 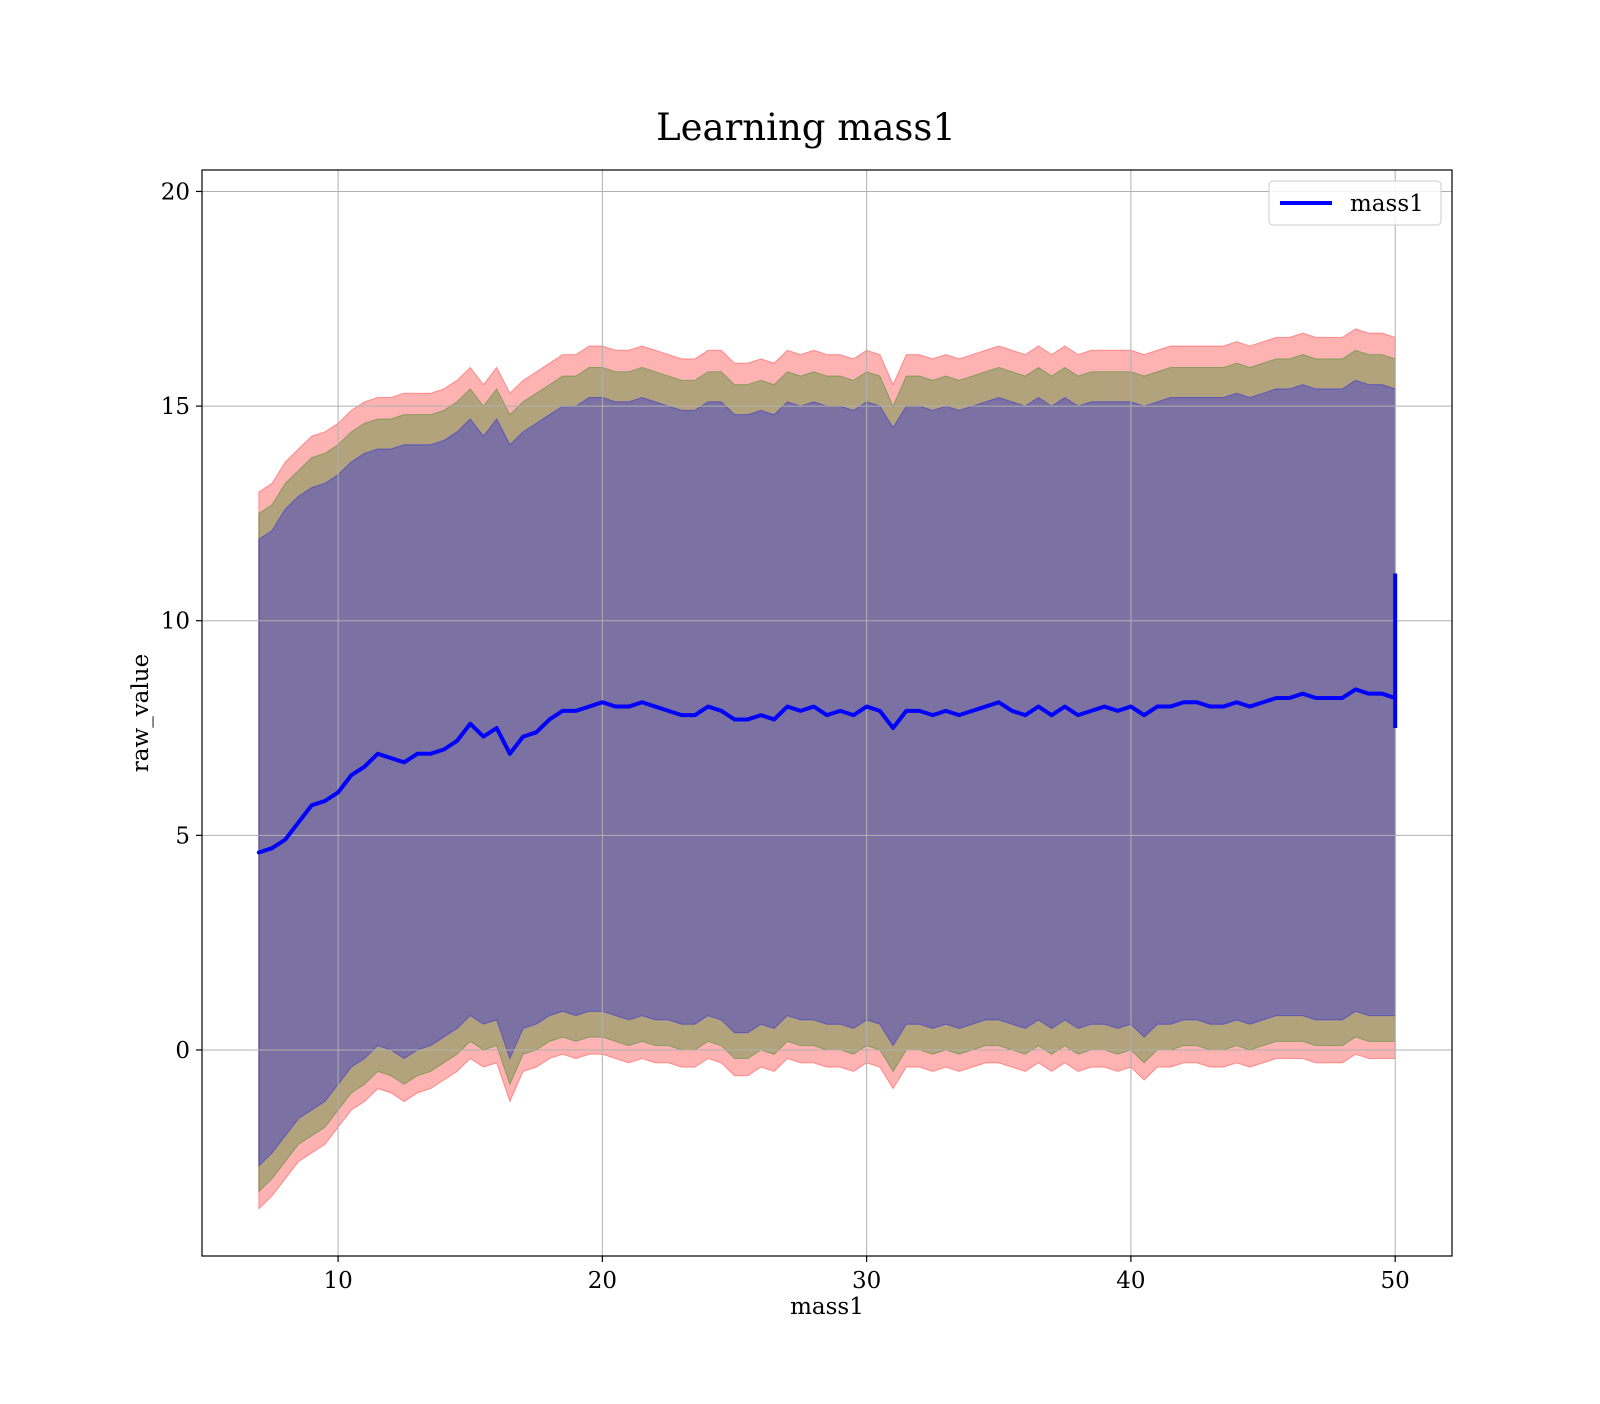 I want to click on x-axis-label: mass1, so click(x=827, y=1307).